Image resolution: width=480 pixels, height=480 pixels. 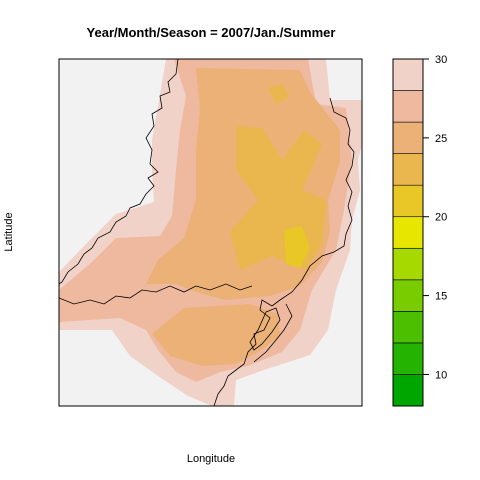 What do you see at coordinates (9, 231) in the screenshot?
I see `y-axis-label: Latitude` at bounding box center [9, 231].